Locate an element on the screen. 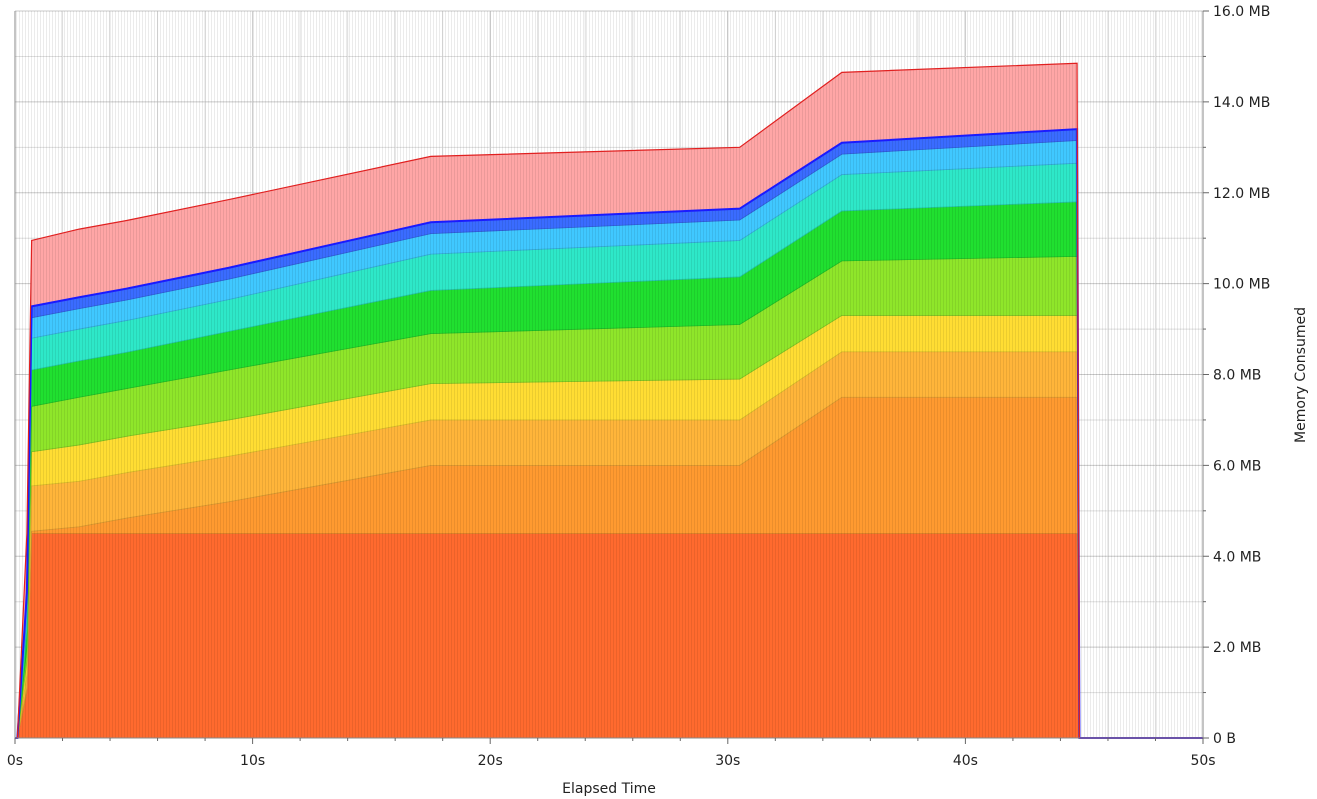 The height and width of the screenshot is (799, 1317). y-tick-label: 4.0 MB is located at coordinates (1237, 557).